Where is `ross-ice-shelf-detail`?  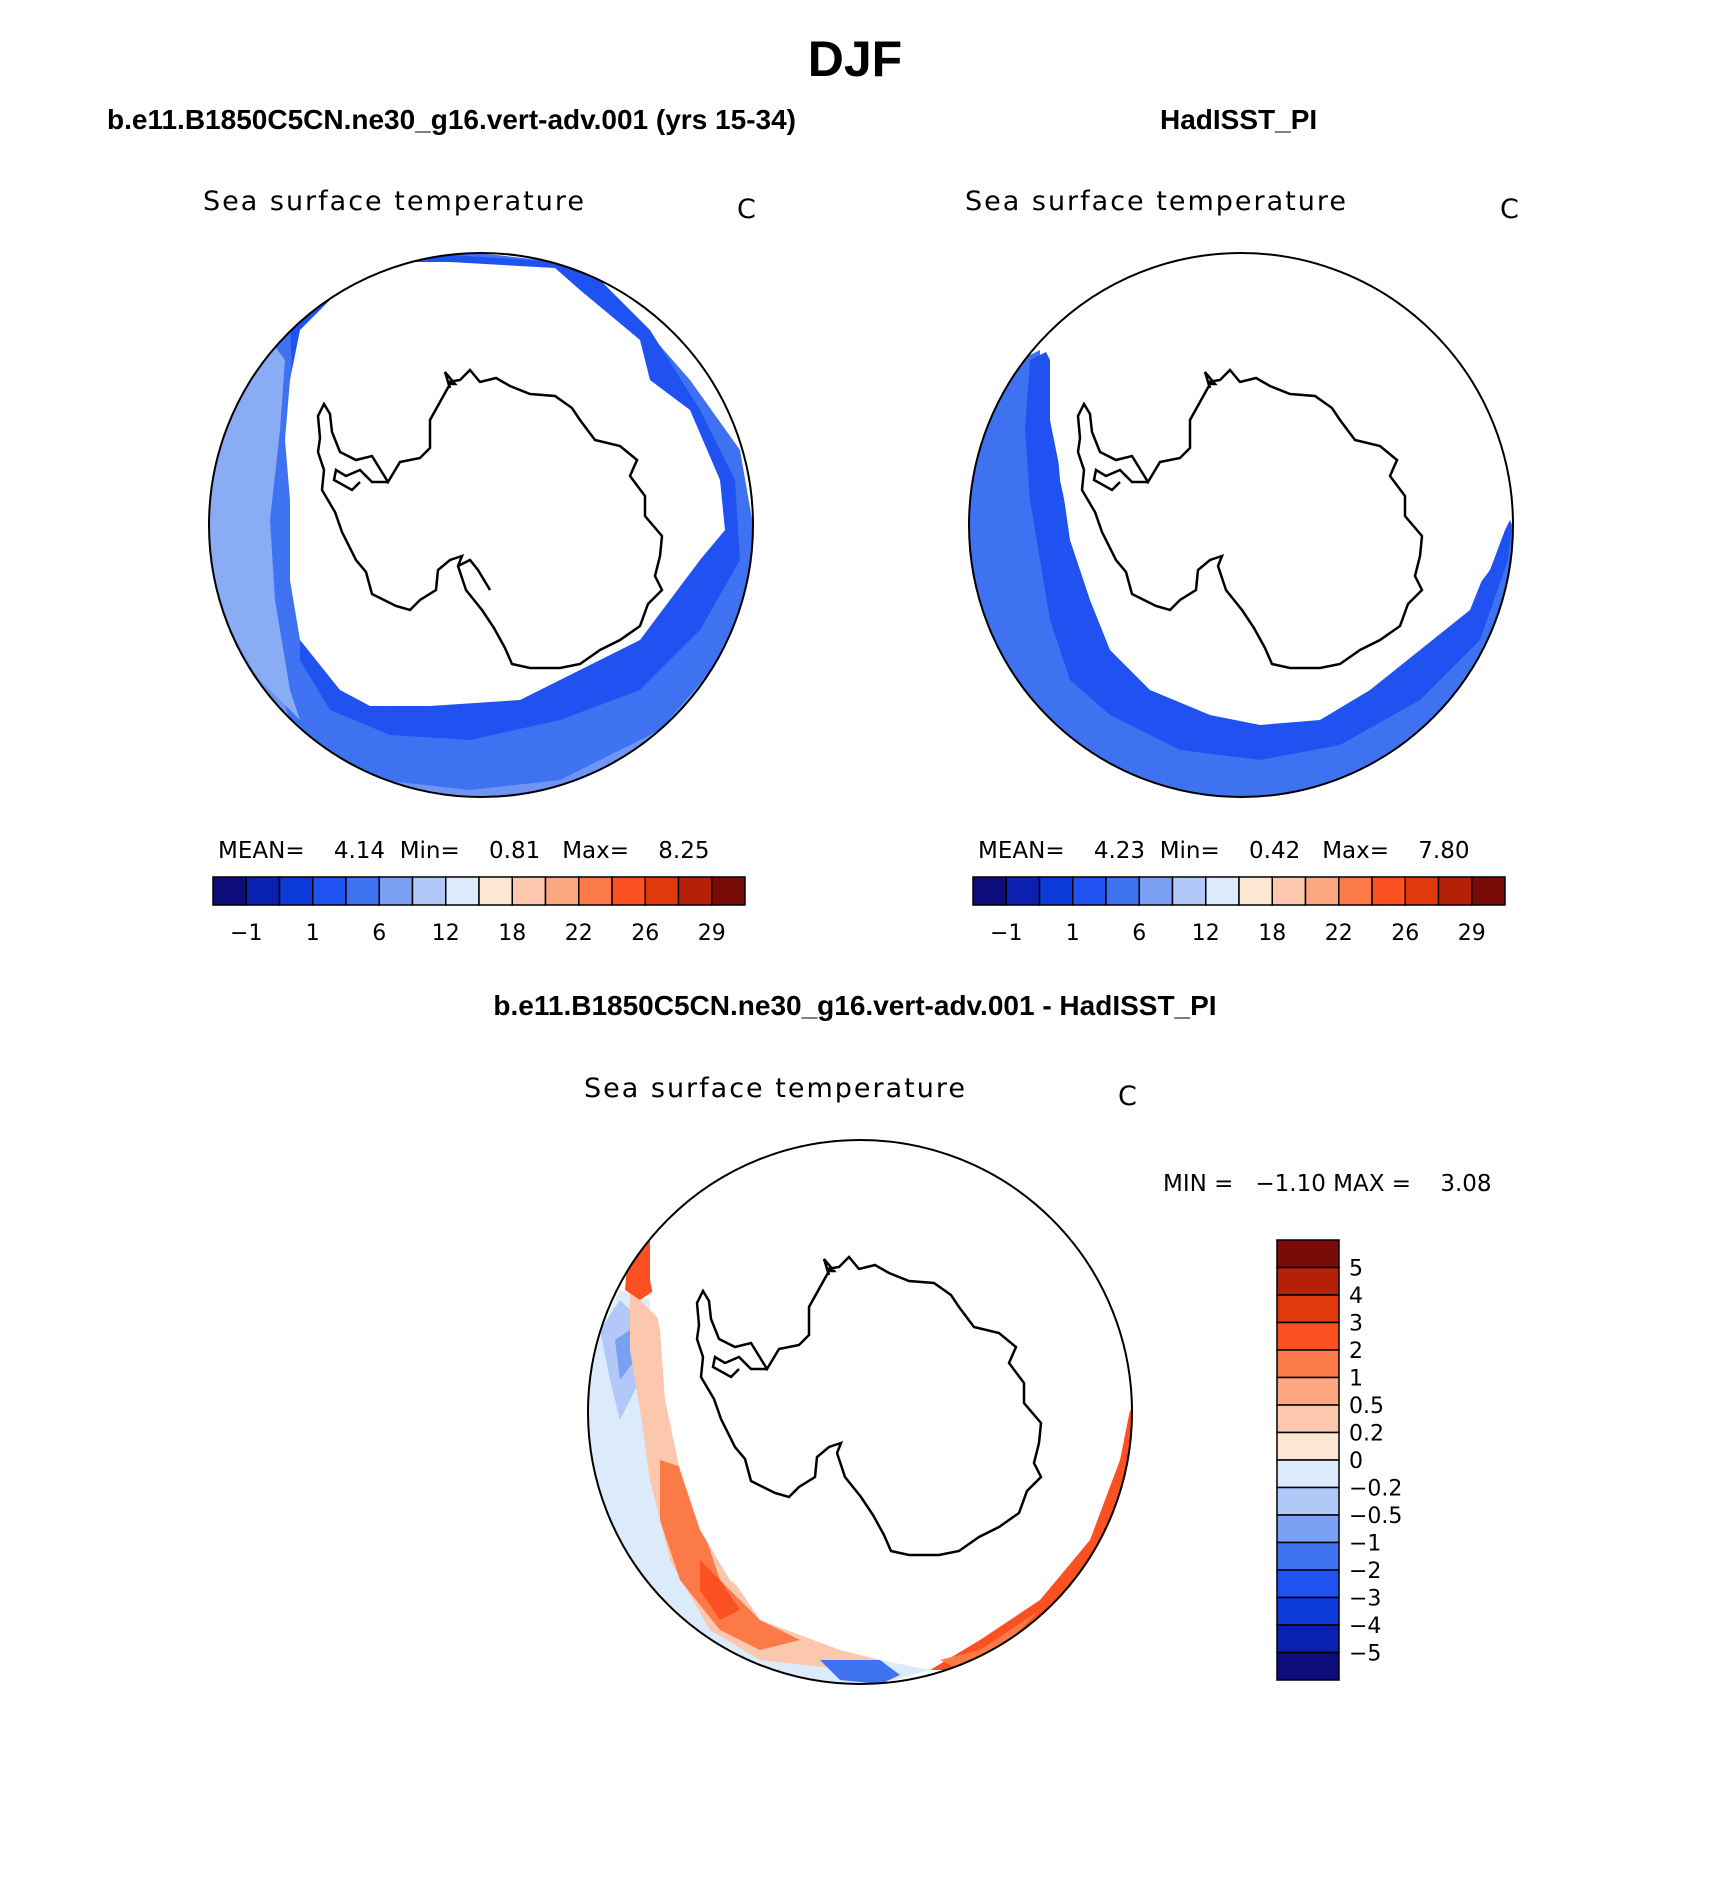 ross-ice-shelf-detail is located at coordinates (474, 574).